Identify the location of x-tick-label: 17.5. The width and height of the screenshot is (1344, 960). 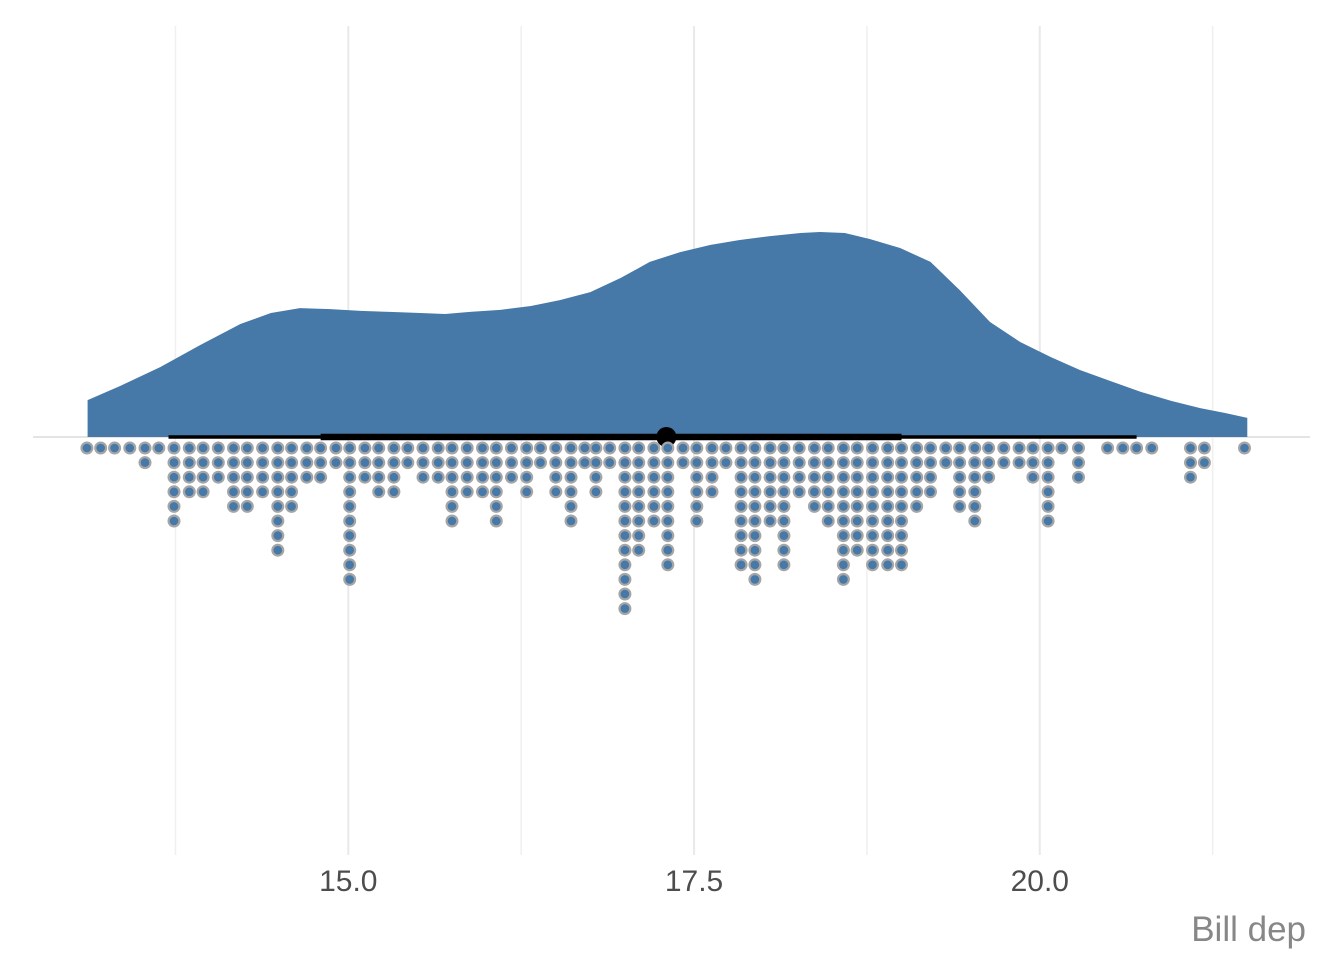
(694, 881).